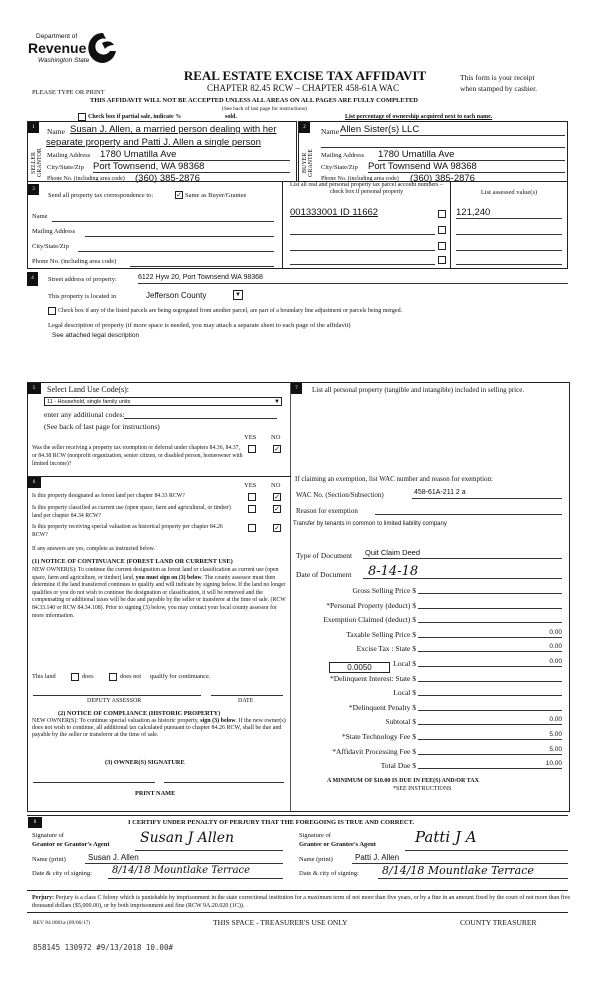  I want to click on assessed-header: List assessed value(s), so click(509, 192).